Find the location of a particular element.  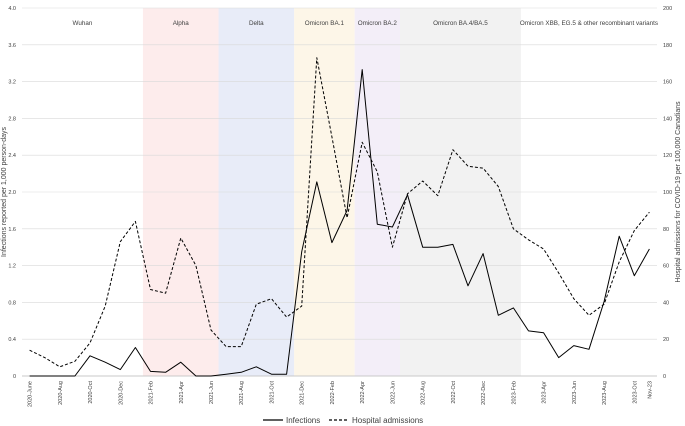

x-tick-label: 2022-Feb is located at coordinates (333, 393).